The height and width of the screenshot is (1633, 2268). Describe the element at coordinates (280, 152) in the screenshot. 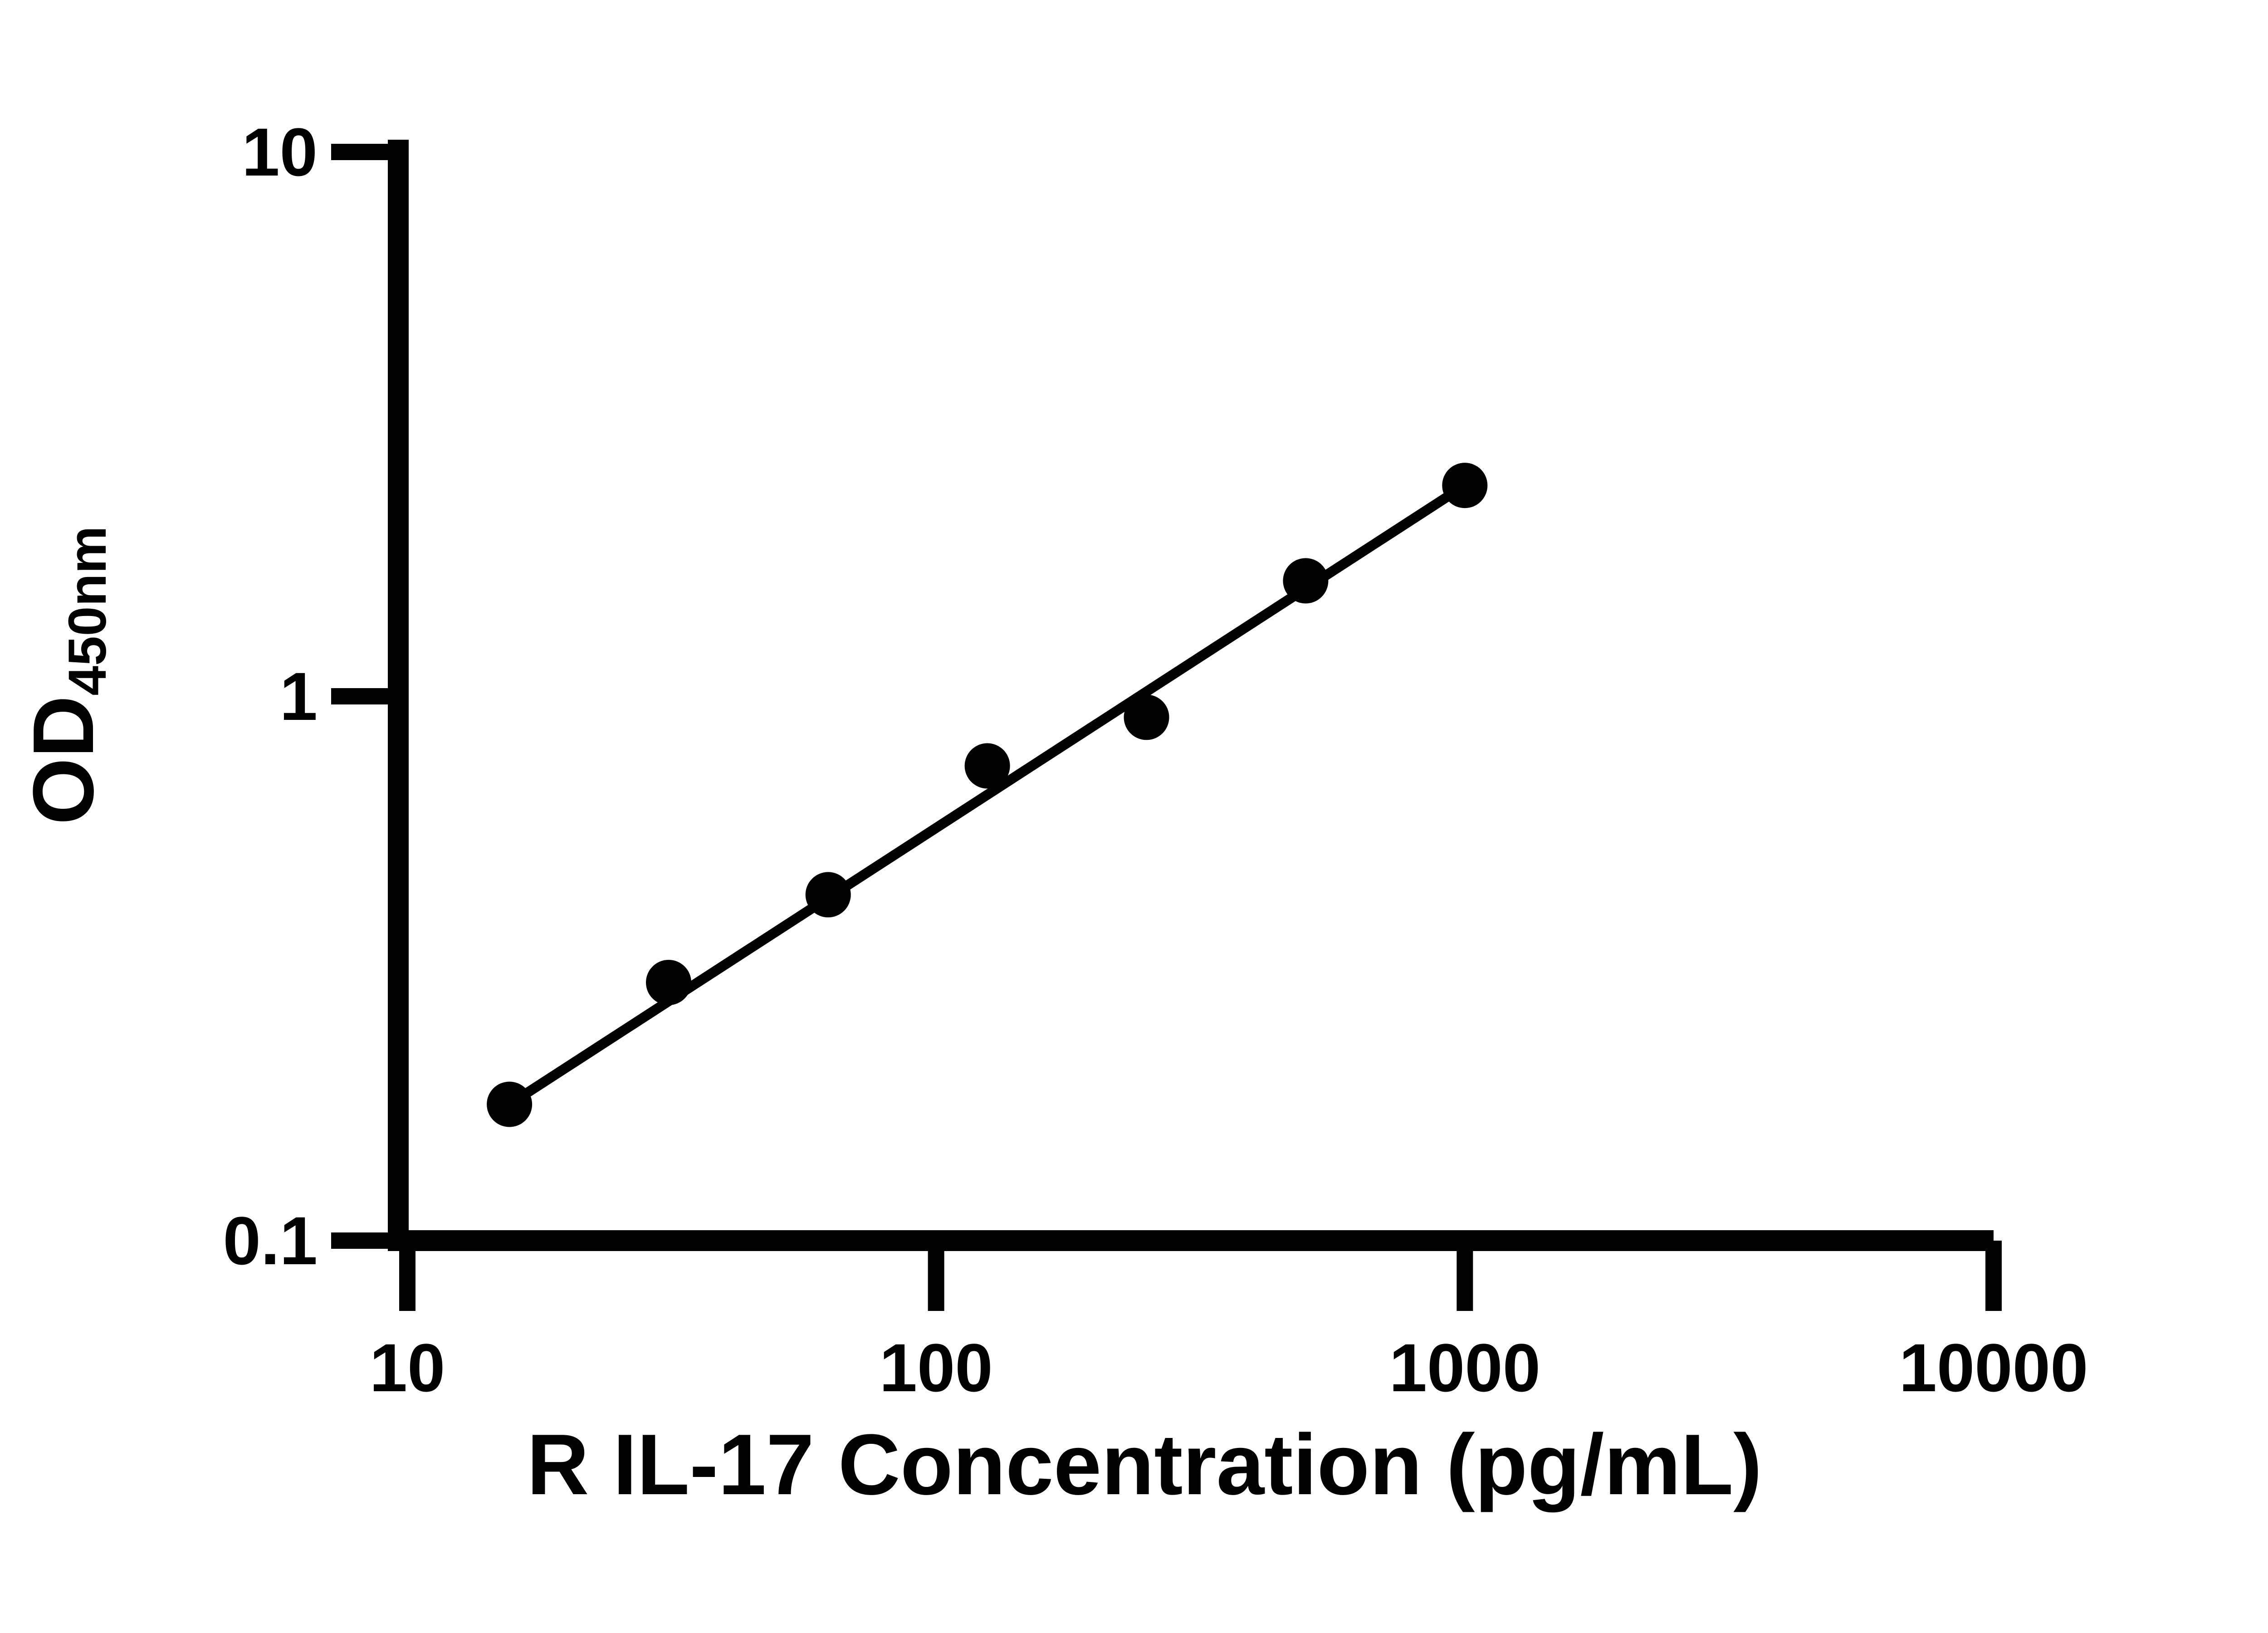

I see `y-tick-label-10: 10` at that location.